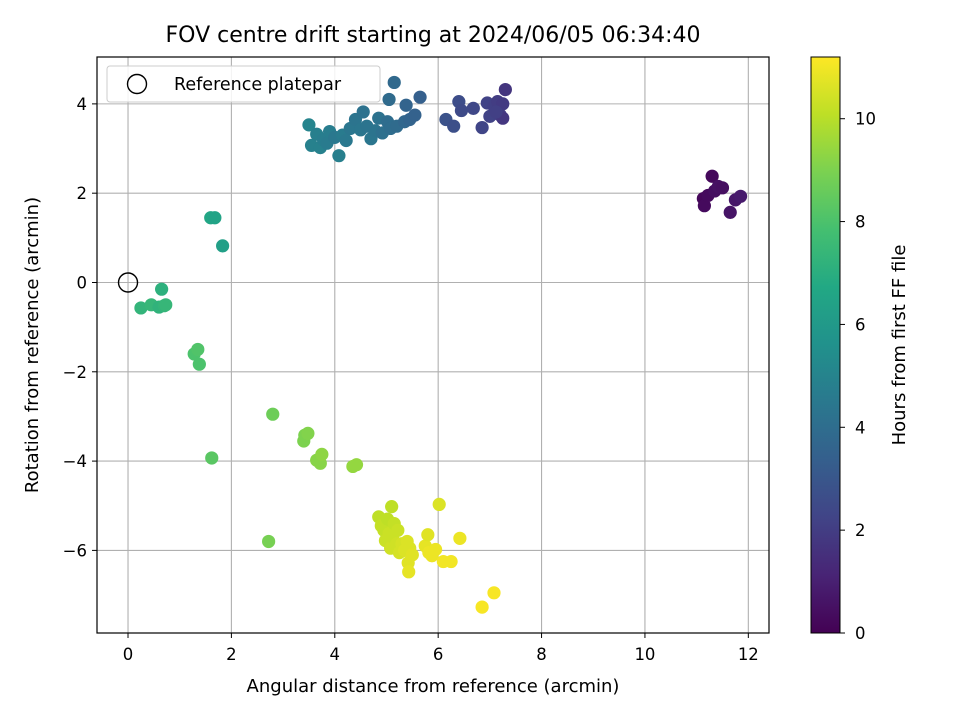 The width and height of the screenshot is (960, 720). I want to click on x-axis-label: Angular distance from reference (arcmin), so click(433, 686).